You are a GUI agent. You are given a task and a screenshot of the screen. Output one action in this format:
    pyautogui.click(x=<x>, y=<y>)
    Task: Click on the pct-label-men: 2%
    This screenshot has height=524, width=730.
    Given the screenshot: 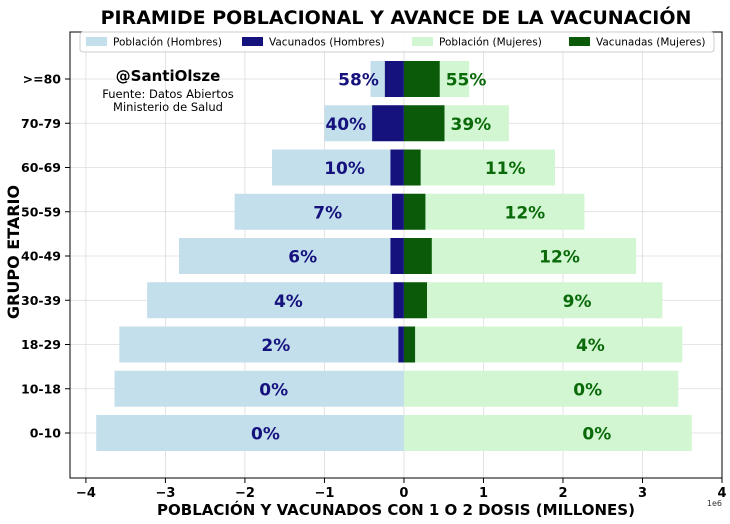 What is the action you would take?
    pyautogui.click(x=275, y=346)
    